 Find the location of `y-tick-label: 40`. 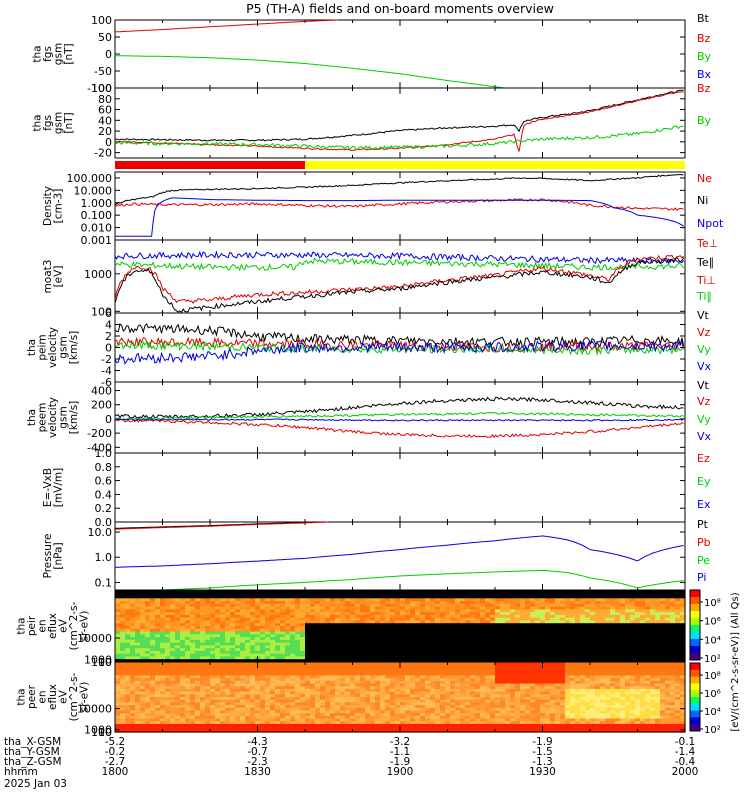

y-tick-label: 40 is located at coordinates (105, 120).